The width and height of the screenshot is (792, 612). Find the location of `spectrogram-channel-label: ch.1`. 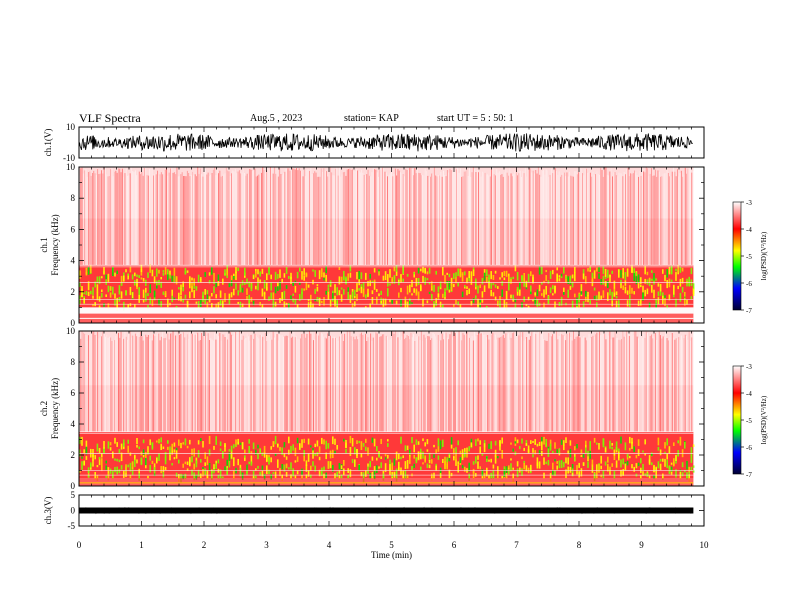

spectrogram-channel-label: ch.1 is located at coordinates (44, 244).